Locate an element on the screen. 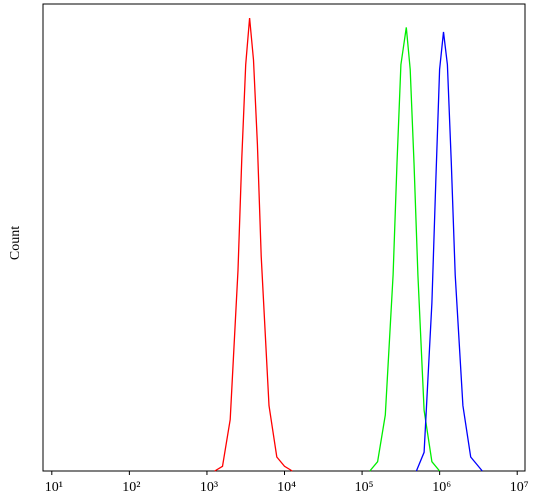 This screenshot has height=502, width=537. x-tick-label: 10⁴ is located at coordinates (286, 487).